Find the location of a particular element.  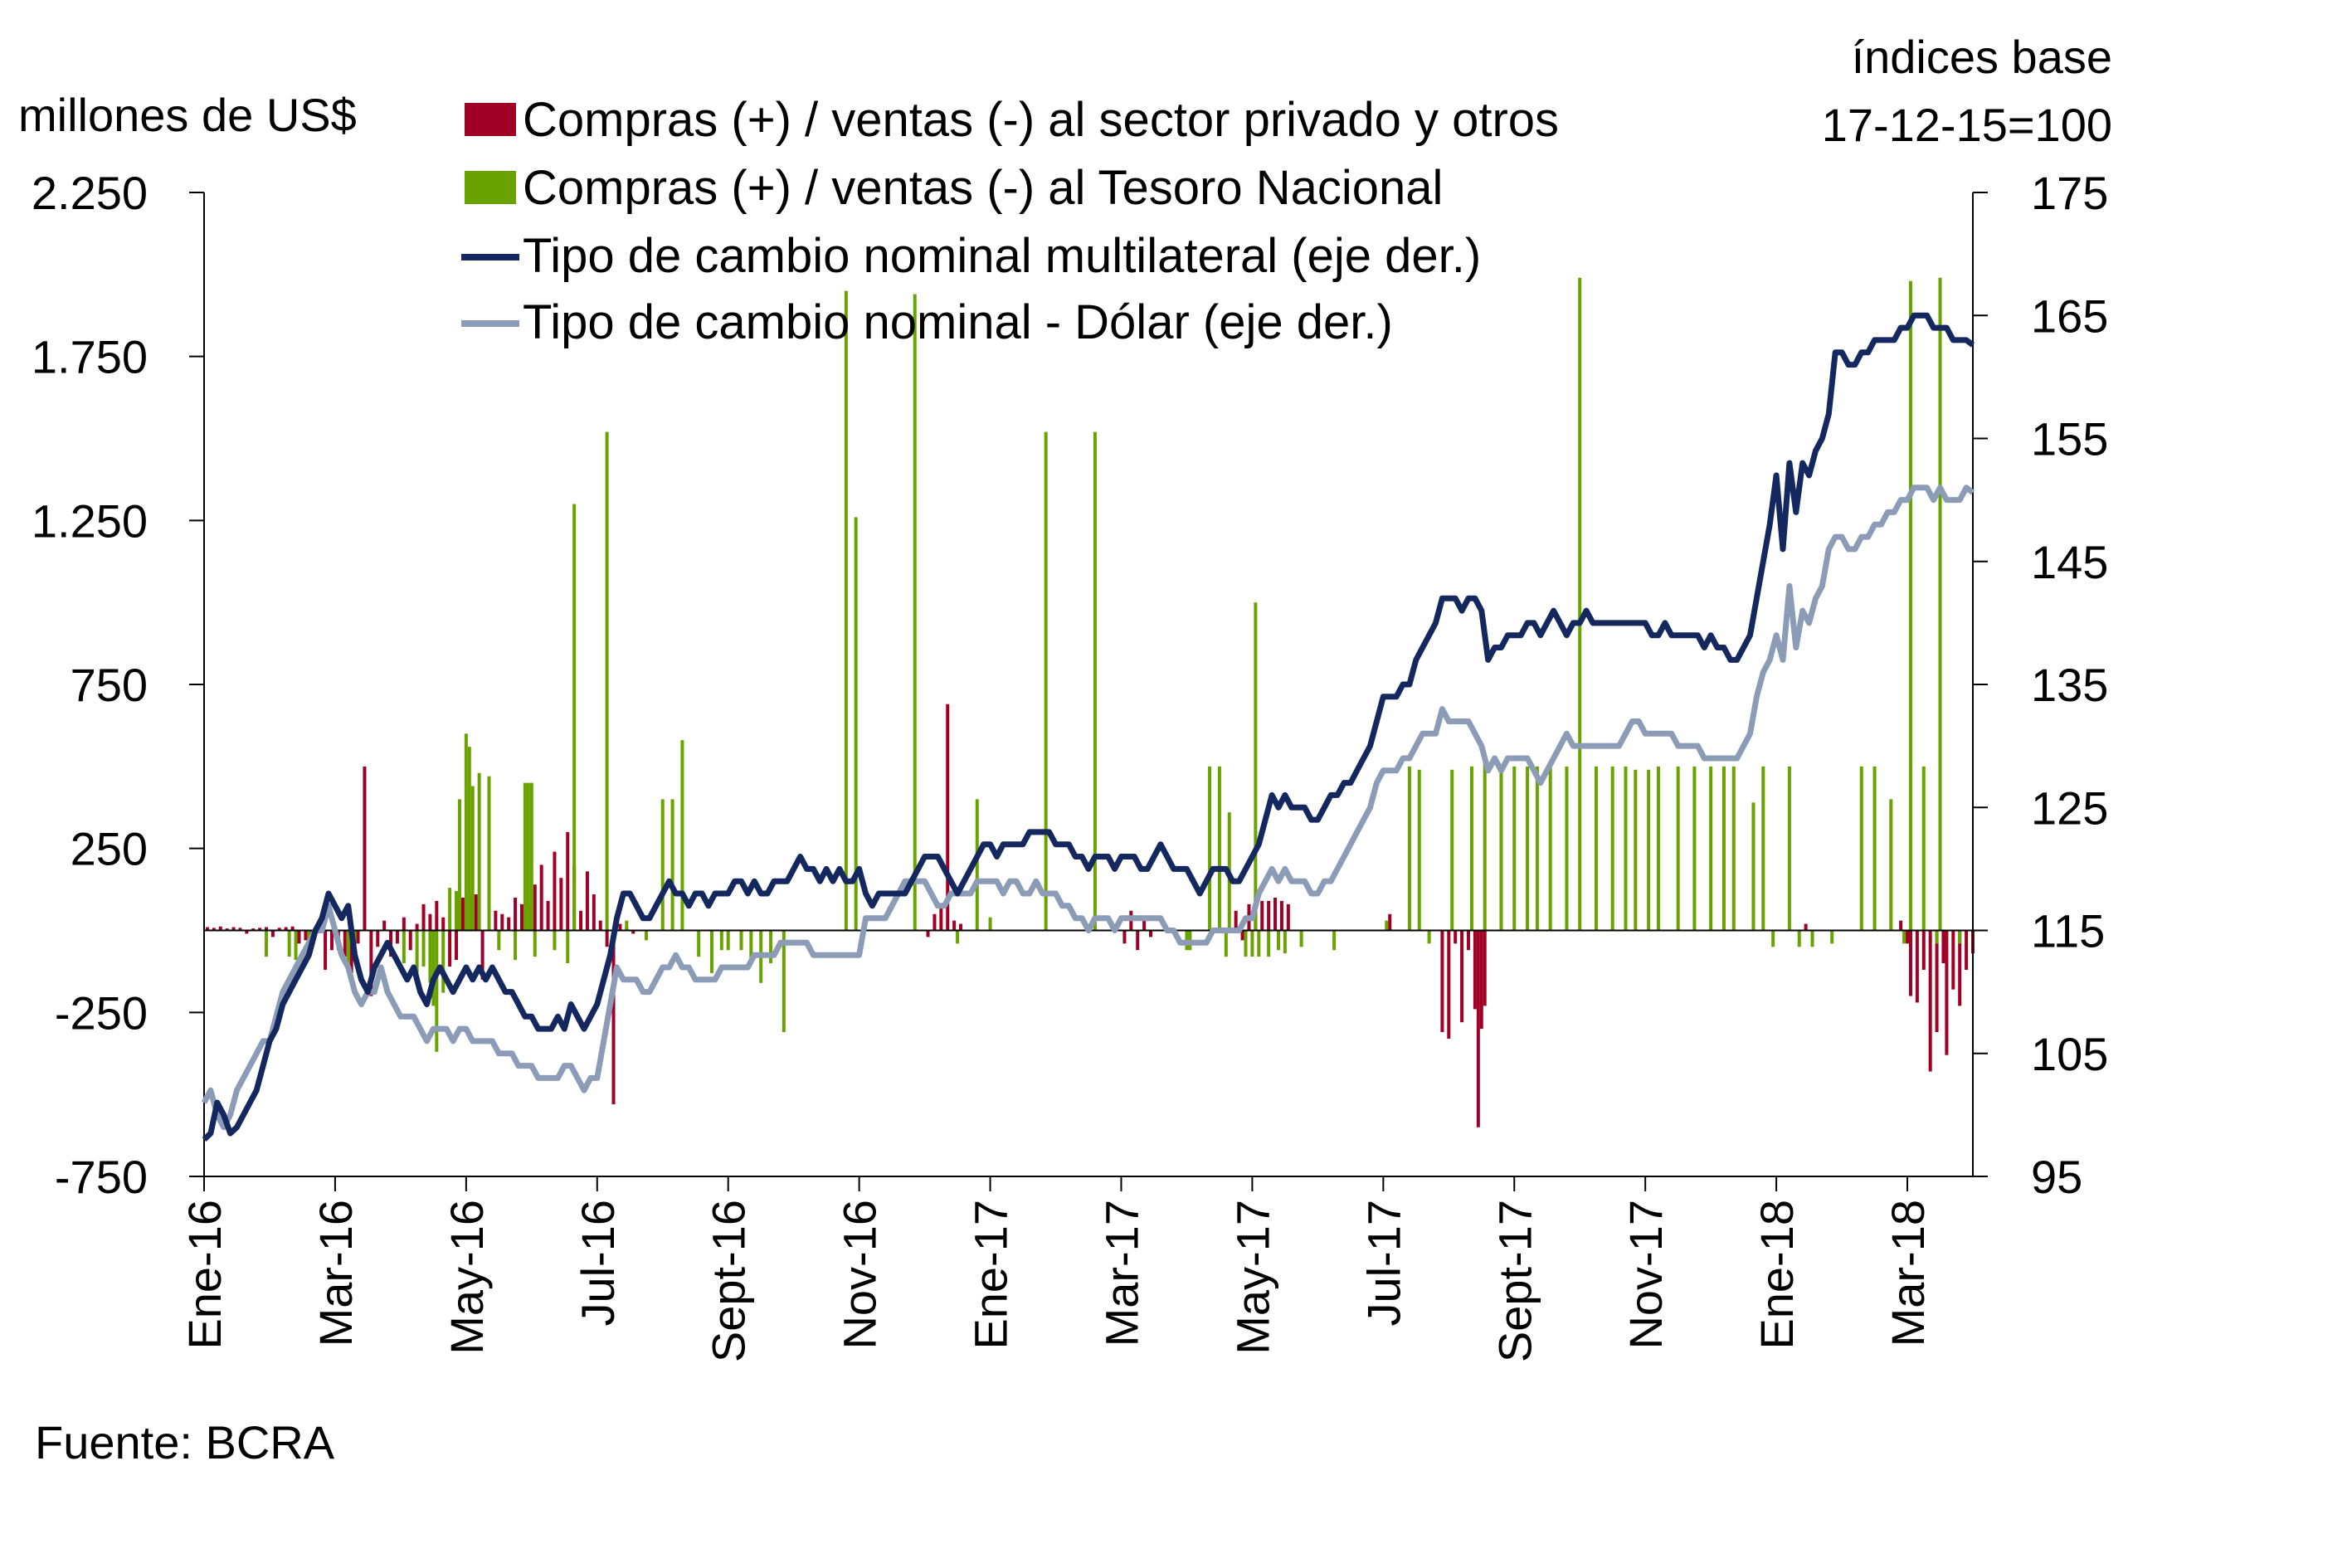

right-y-ticks: 175 165 155 145 135 125 115 105 95 is located at coordinates (2040, 685).